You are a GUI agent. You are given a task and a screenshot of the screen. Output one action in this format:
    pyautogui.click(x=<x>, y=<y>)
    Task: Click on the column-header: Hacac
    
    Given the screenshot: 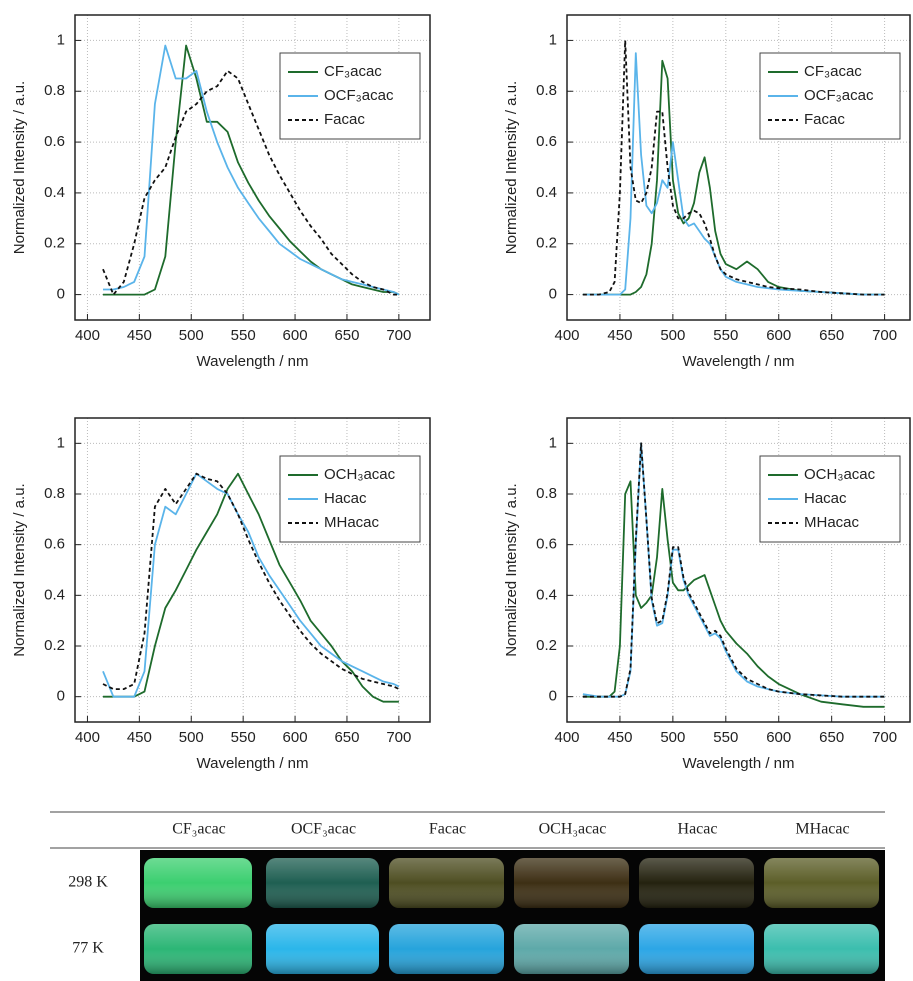 What is the action you would take?
    pyautogui.click(x=698, y=829)
    